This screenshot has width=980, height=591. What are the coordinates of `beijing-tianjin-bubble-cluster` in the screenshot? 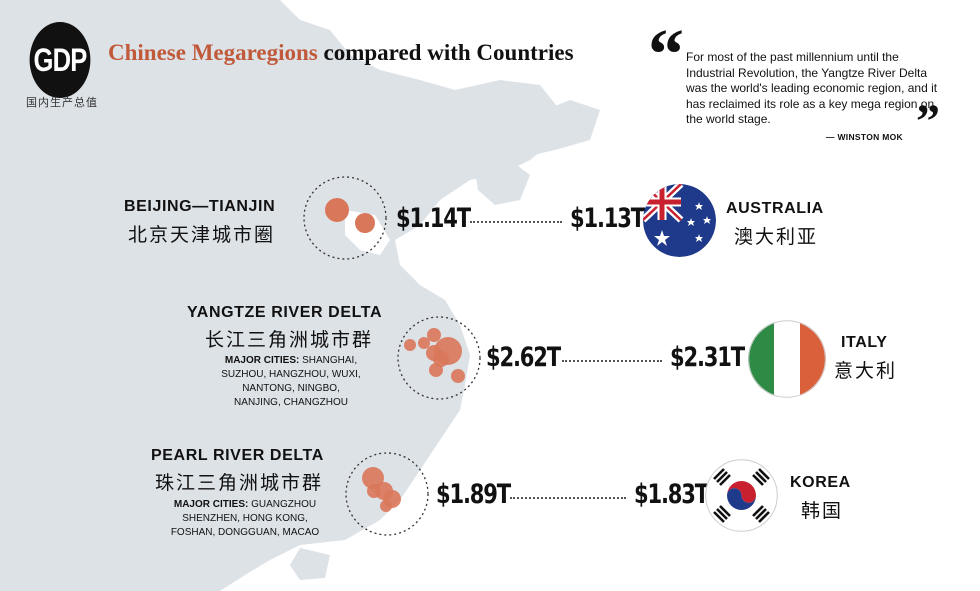 It's located at (345, 218).